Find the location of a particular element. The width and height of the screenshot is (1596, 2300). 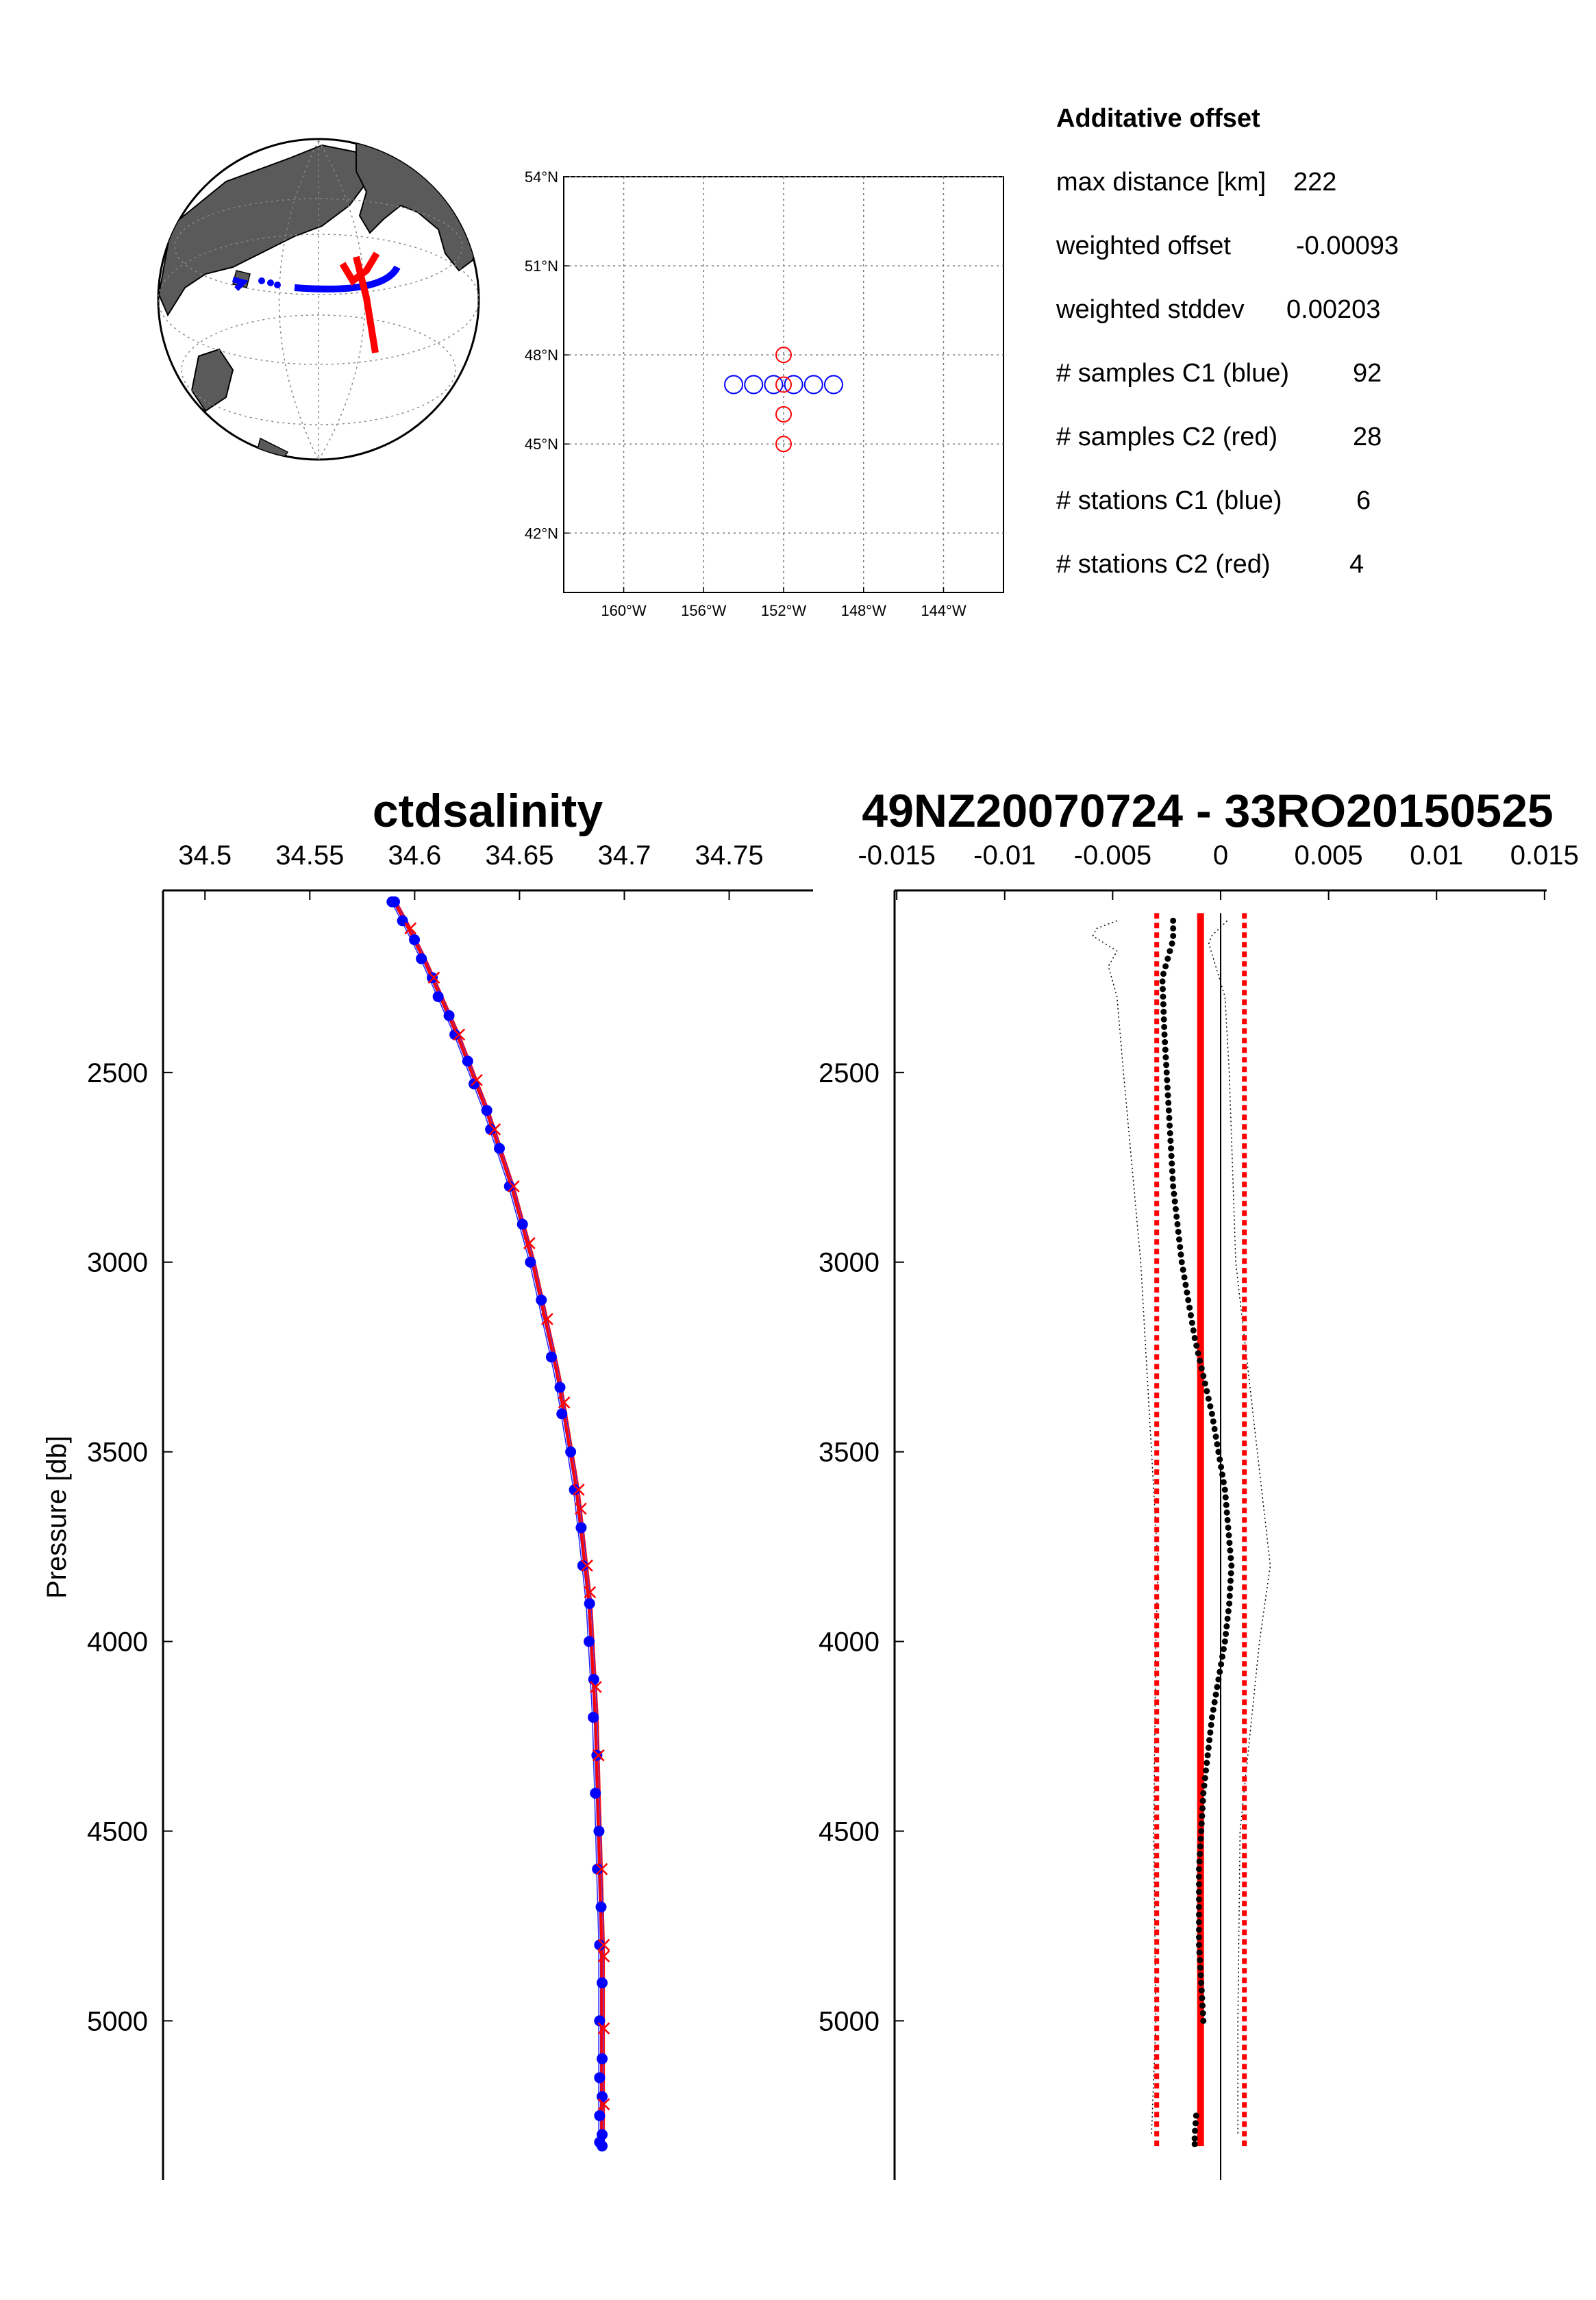

map-grid is located at coordinates (783, 384).